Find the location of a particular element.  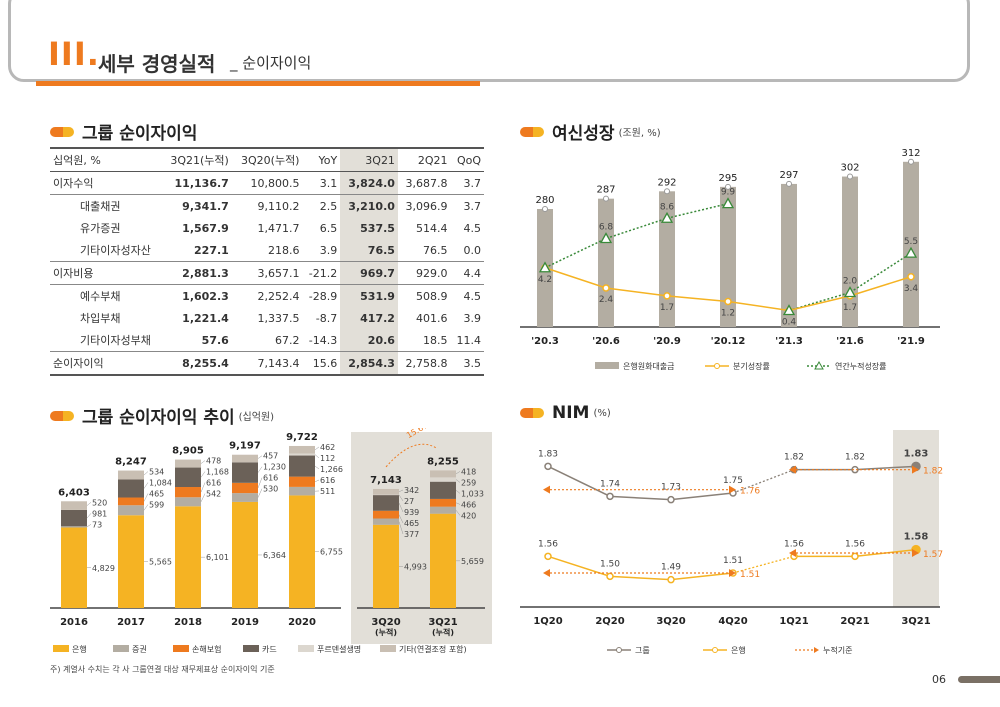

table-cell: 57.6 is located at coordinates (215, 340).